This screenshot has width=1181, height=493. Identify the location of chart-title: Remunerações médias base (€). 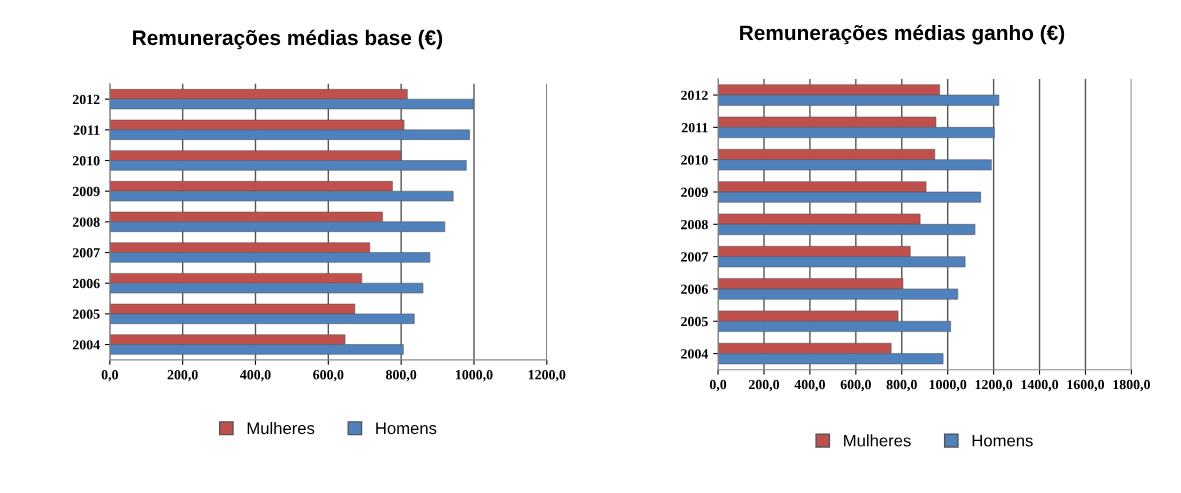
(288, 39).